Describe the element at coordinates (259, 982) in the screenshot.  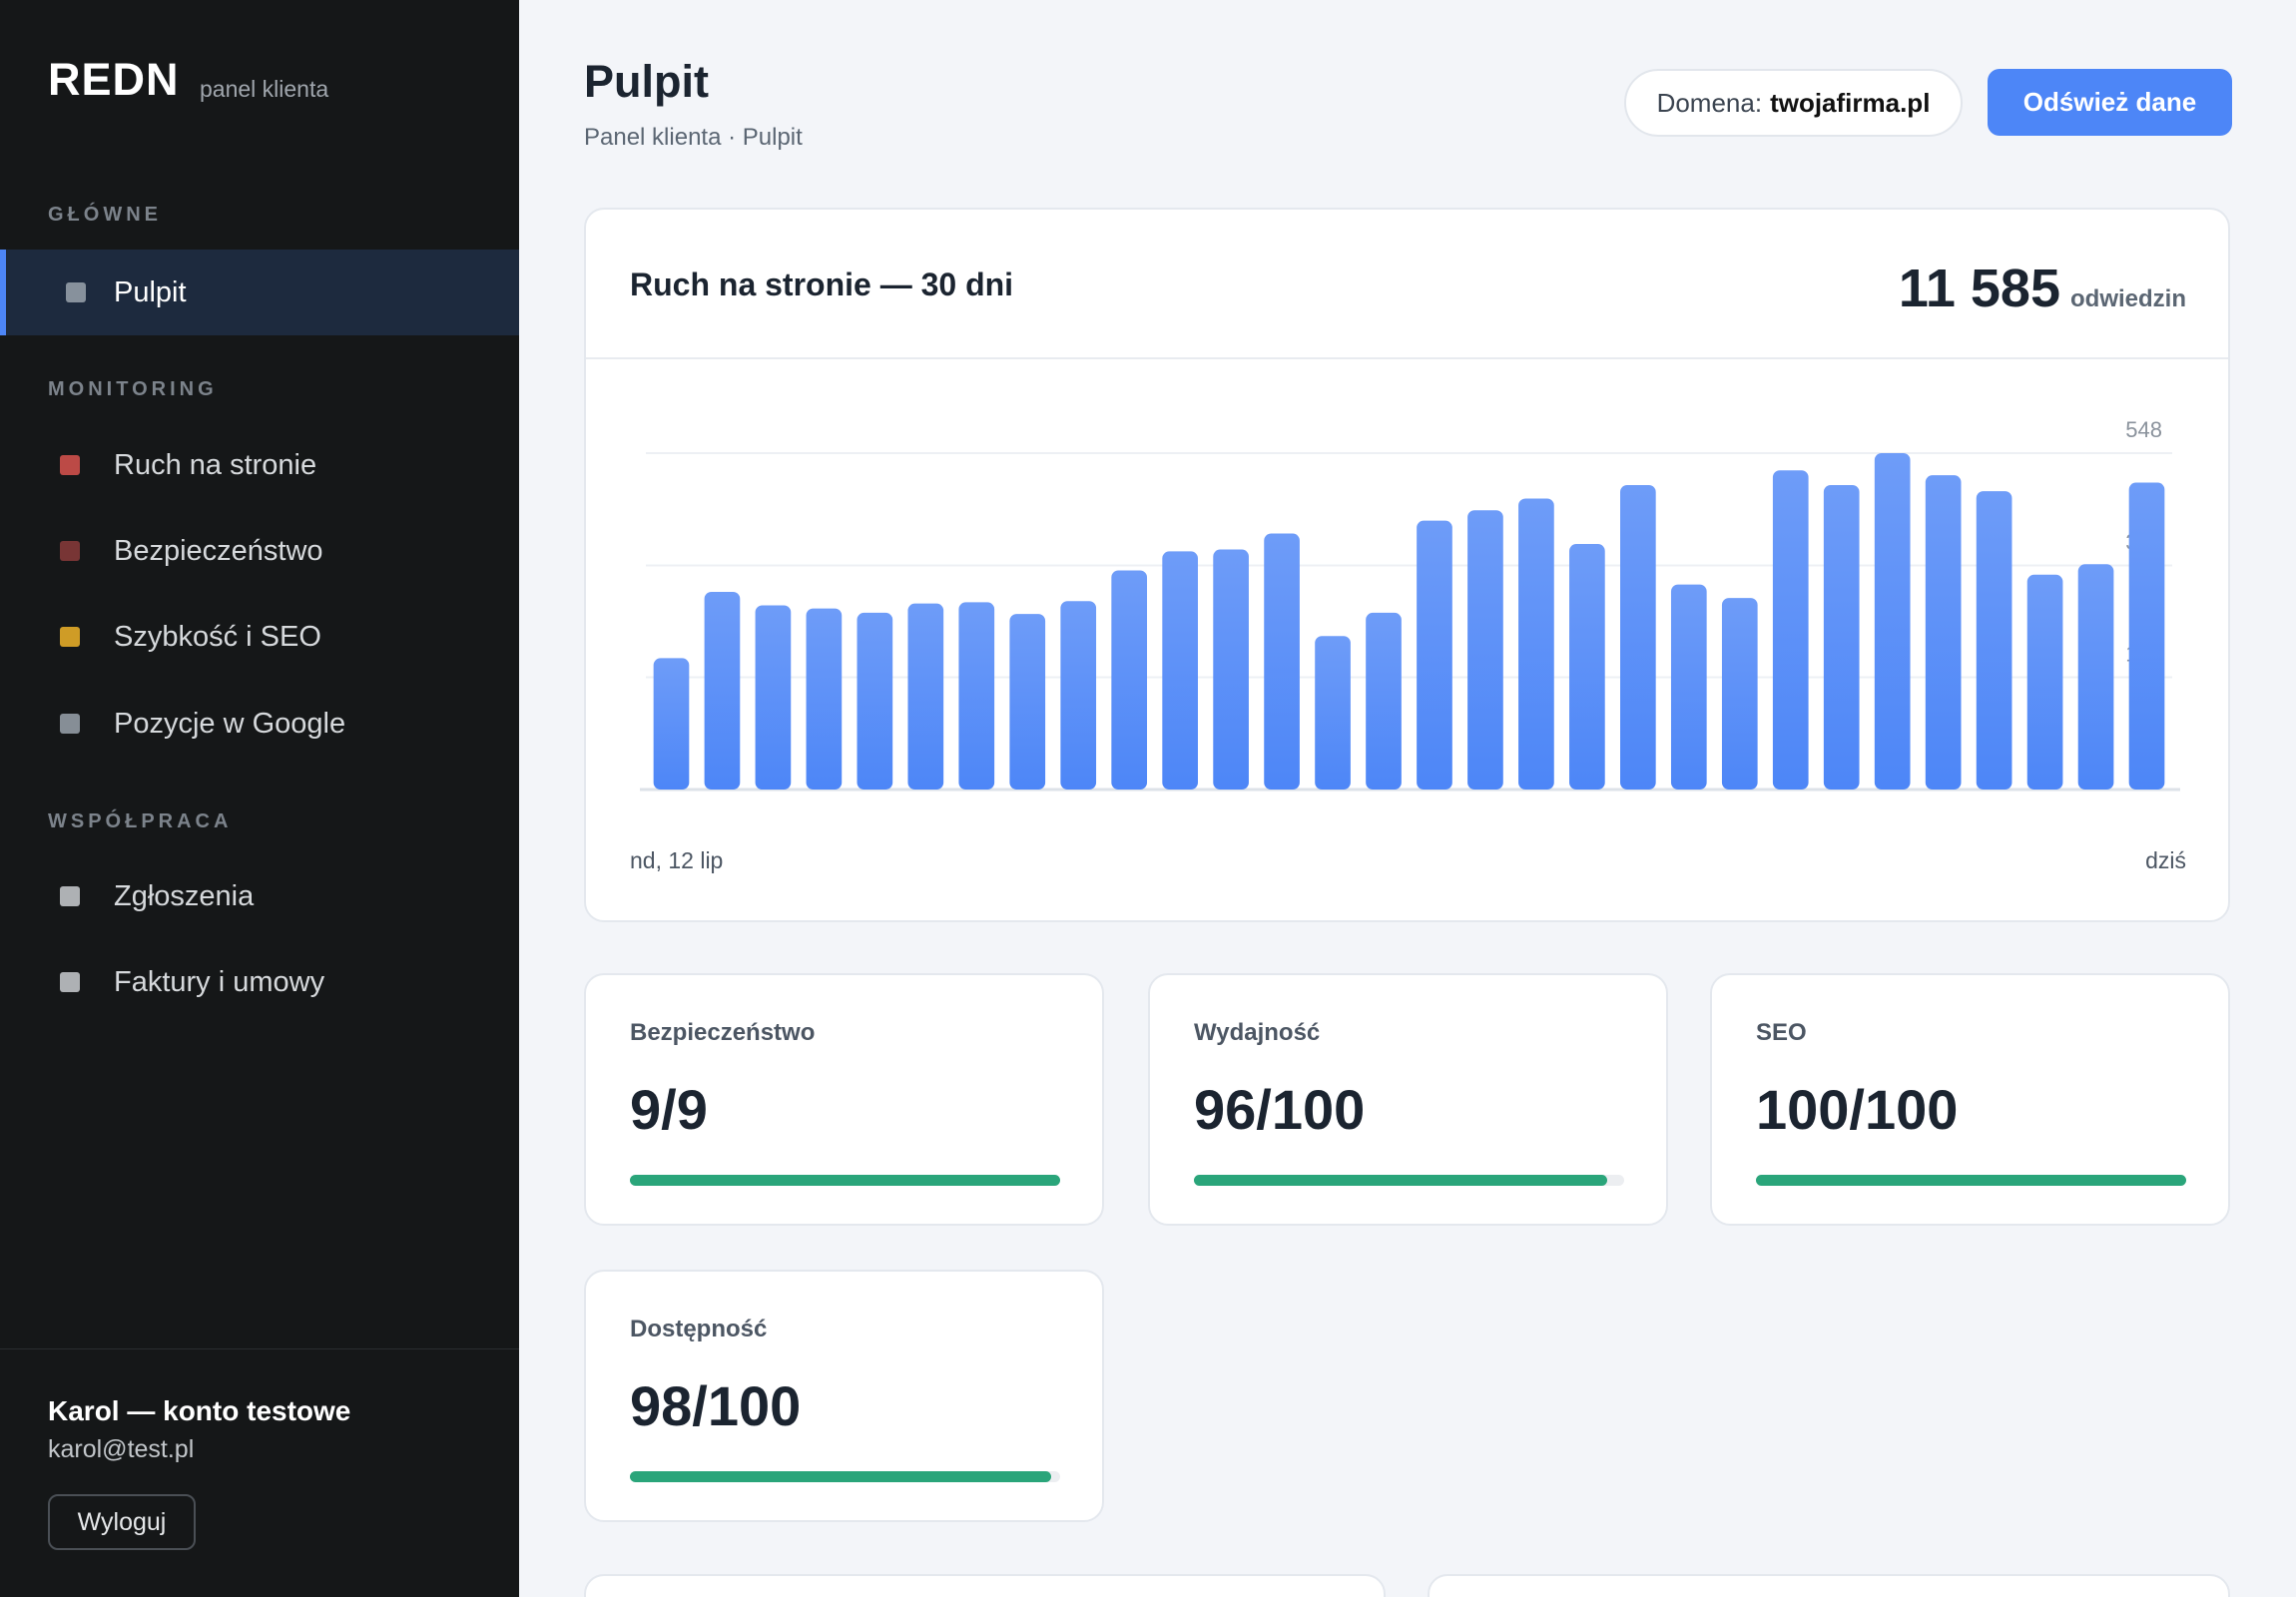
I see `nav-item: Faktury i umowy` at that location.